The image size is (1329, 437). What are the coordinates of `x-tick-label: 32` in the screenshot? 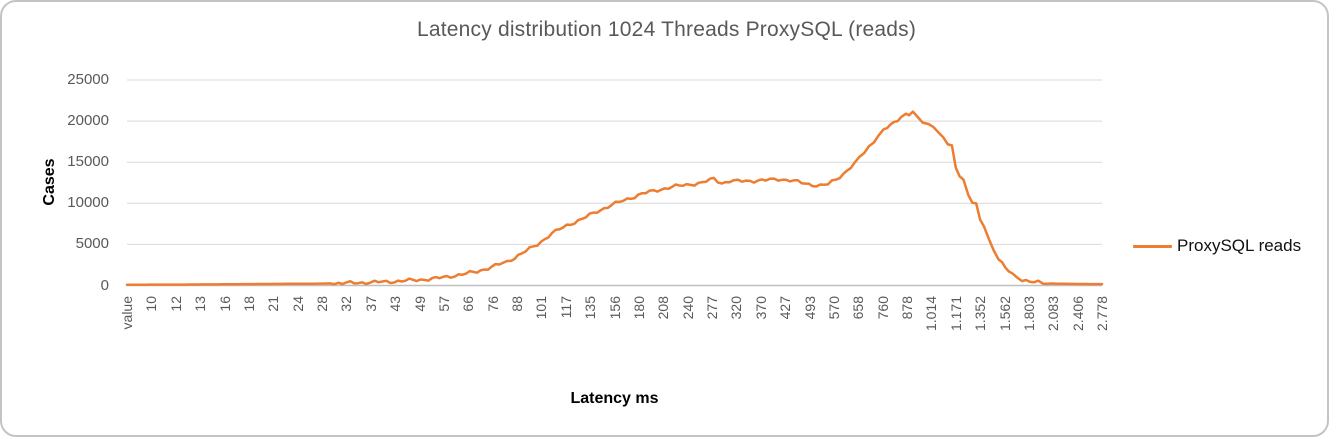 It's located at (346, 304).